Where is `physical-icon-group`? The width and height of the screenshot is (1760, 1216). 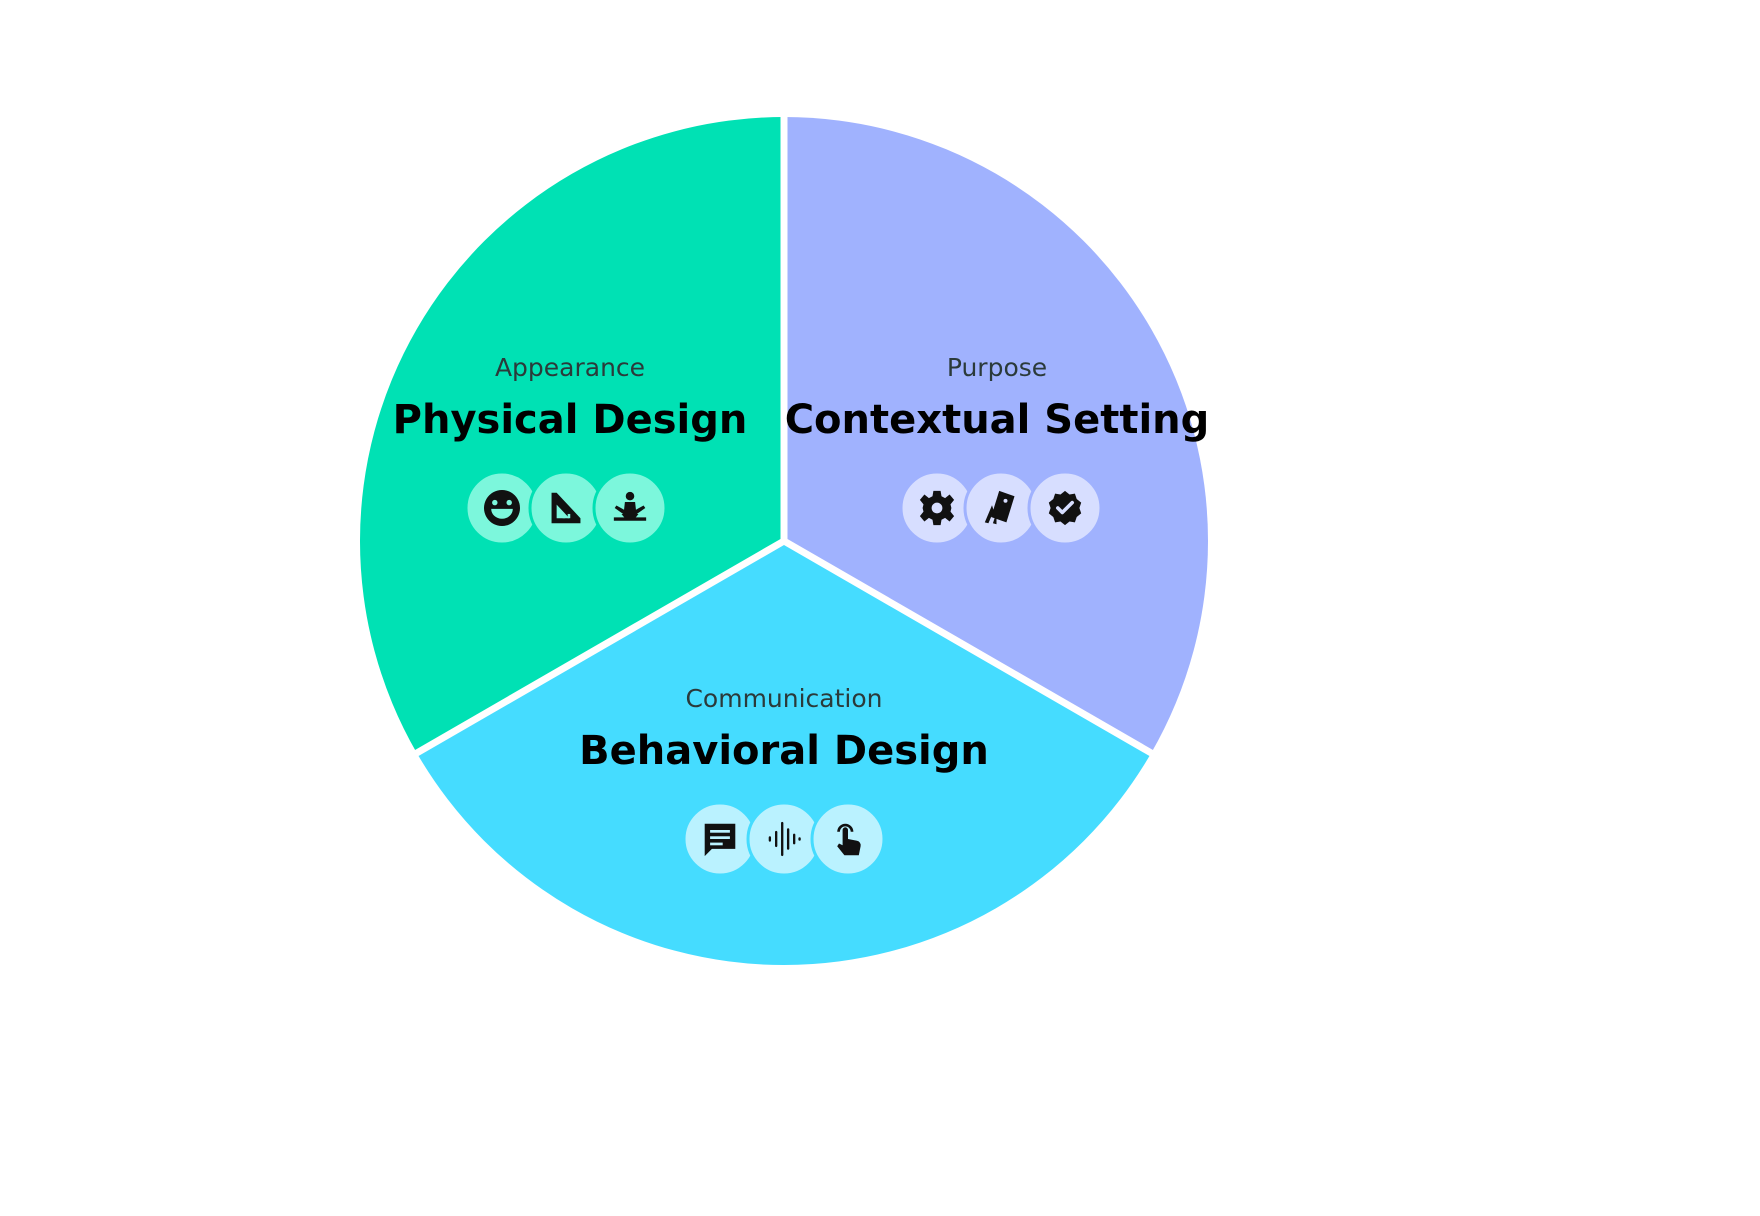
physical-icon-group is located at coordinates (566, 508).